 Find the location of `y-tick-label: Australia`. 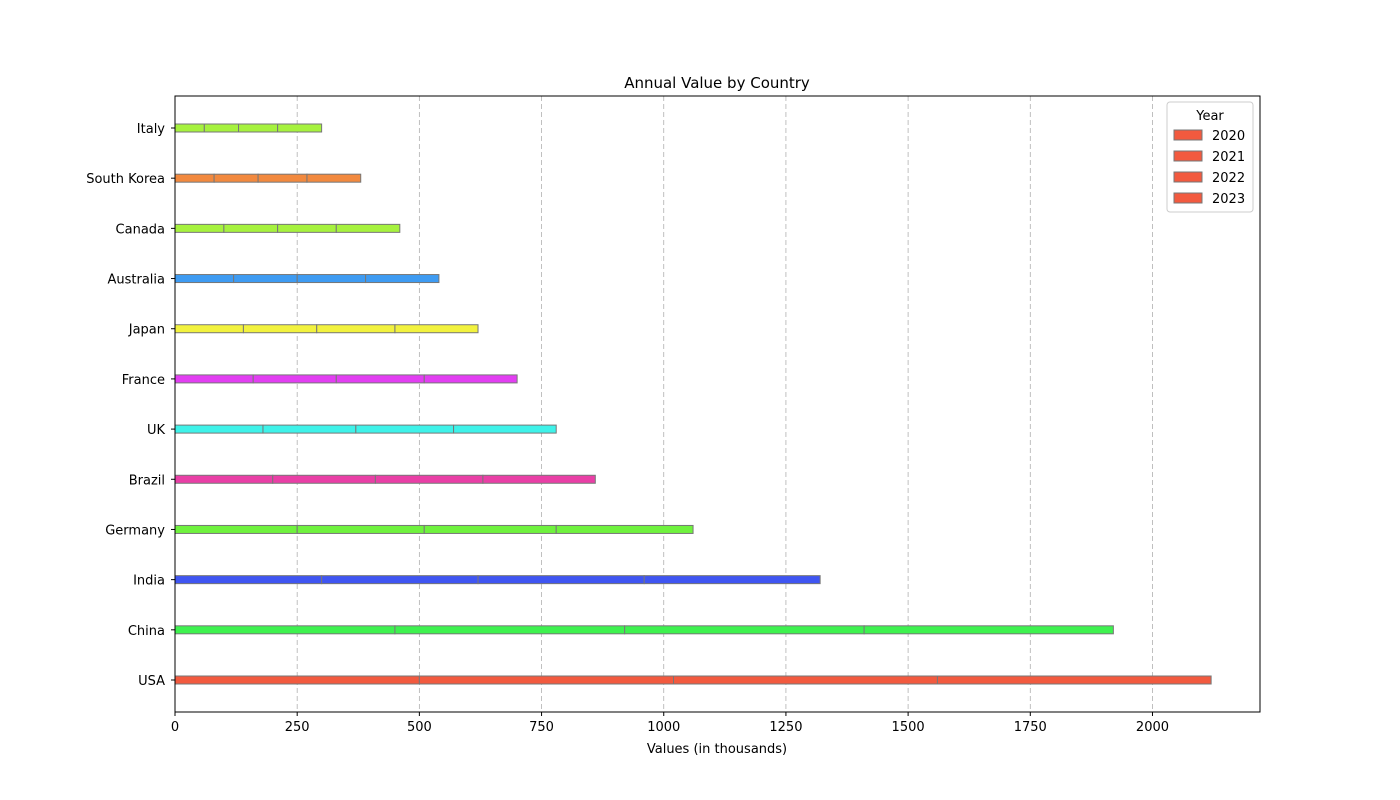

y-tick-label: Australia is located at coordinates (136, 280).